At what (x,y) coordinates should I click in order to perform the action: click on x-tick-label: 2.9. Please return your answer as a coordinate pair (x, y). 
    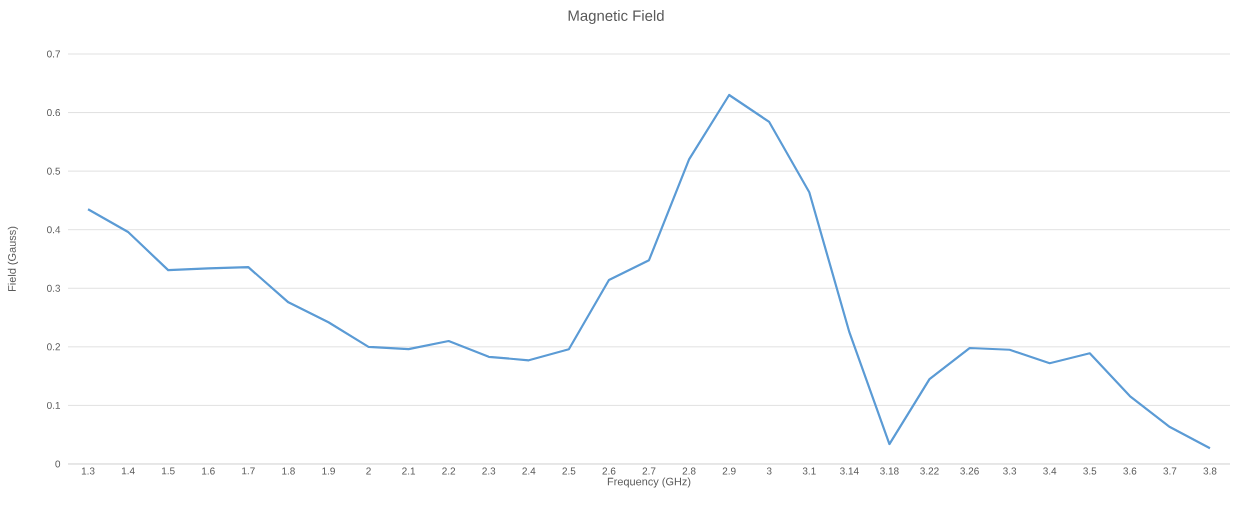
    Looking at the image, I should click on (729, 471).